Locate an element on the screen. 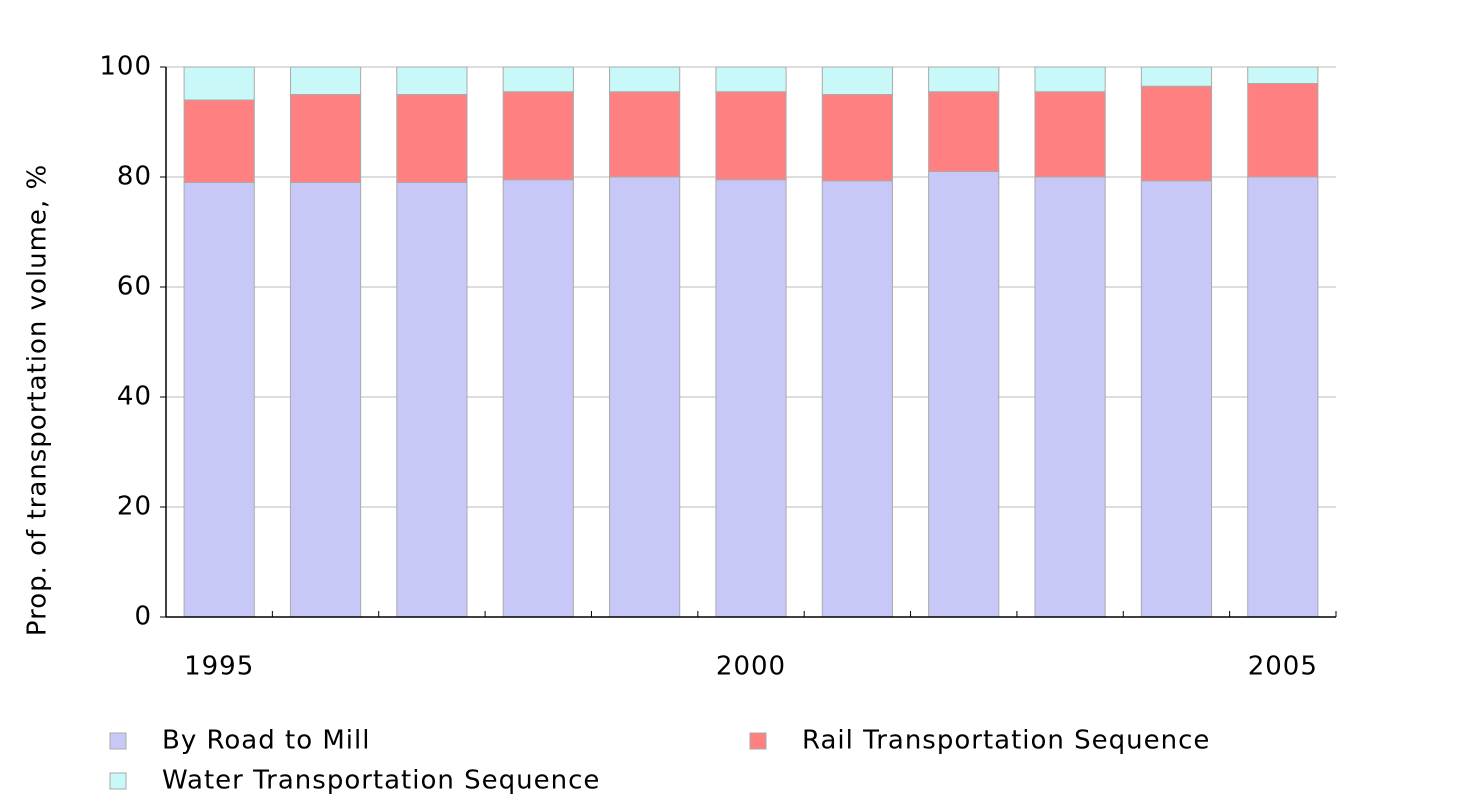  legend-label: Water Transportation Sequence is located at coordinates (381, 781).